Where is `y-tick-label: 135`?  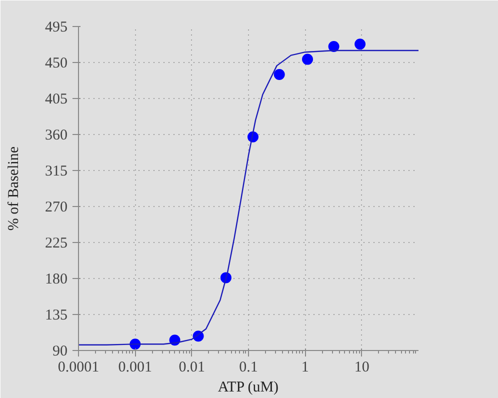
y-tick-label: 135 is located at coordinates (56, 316).